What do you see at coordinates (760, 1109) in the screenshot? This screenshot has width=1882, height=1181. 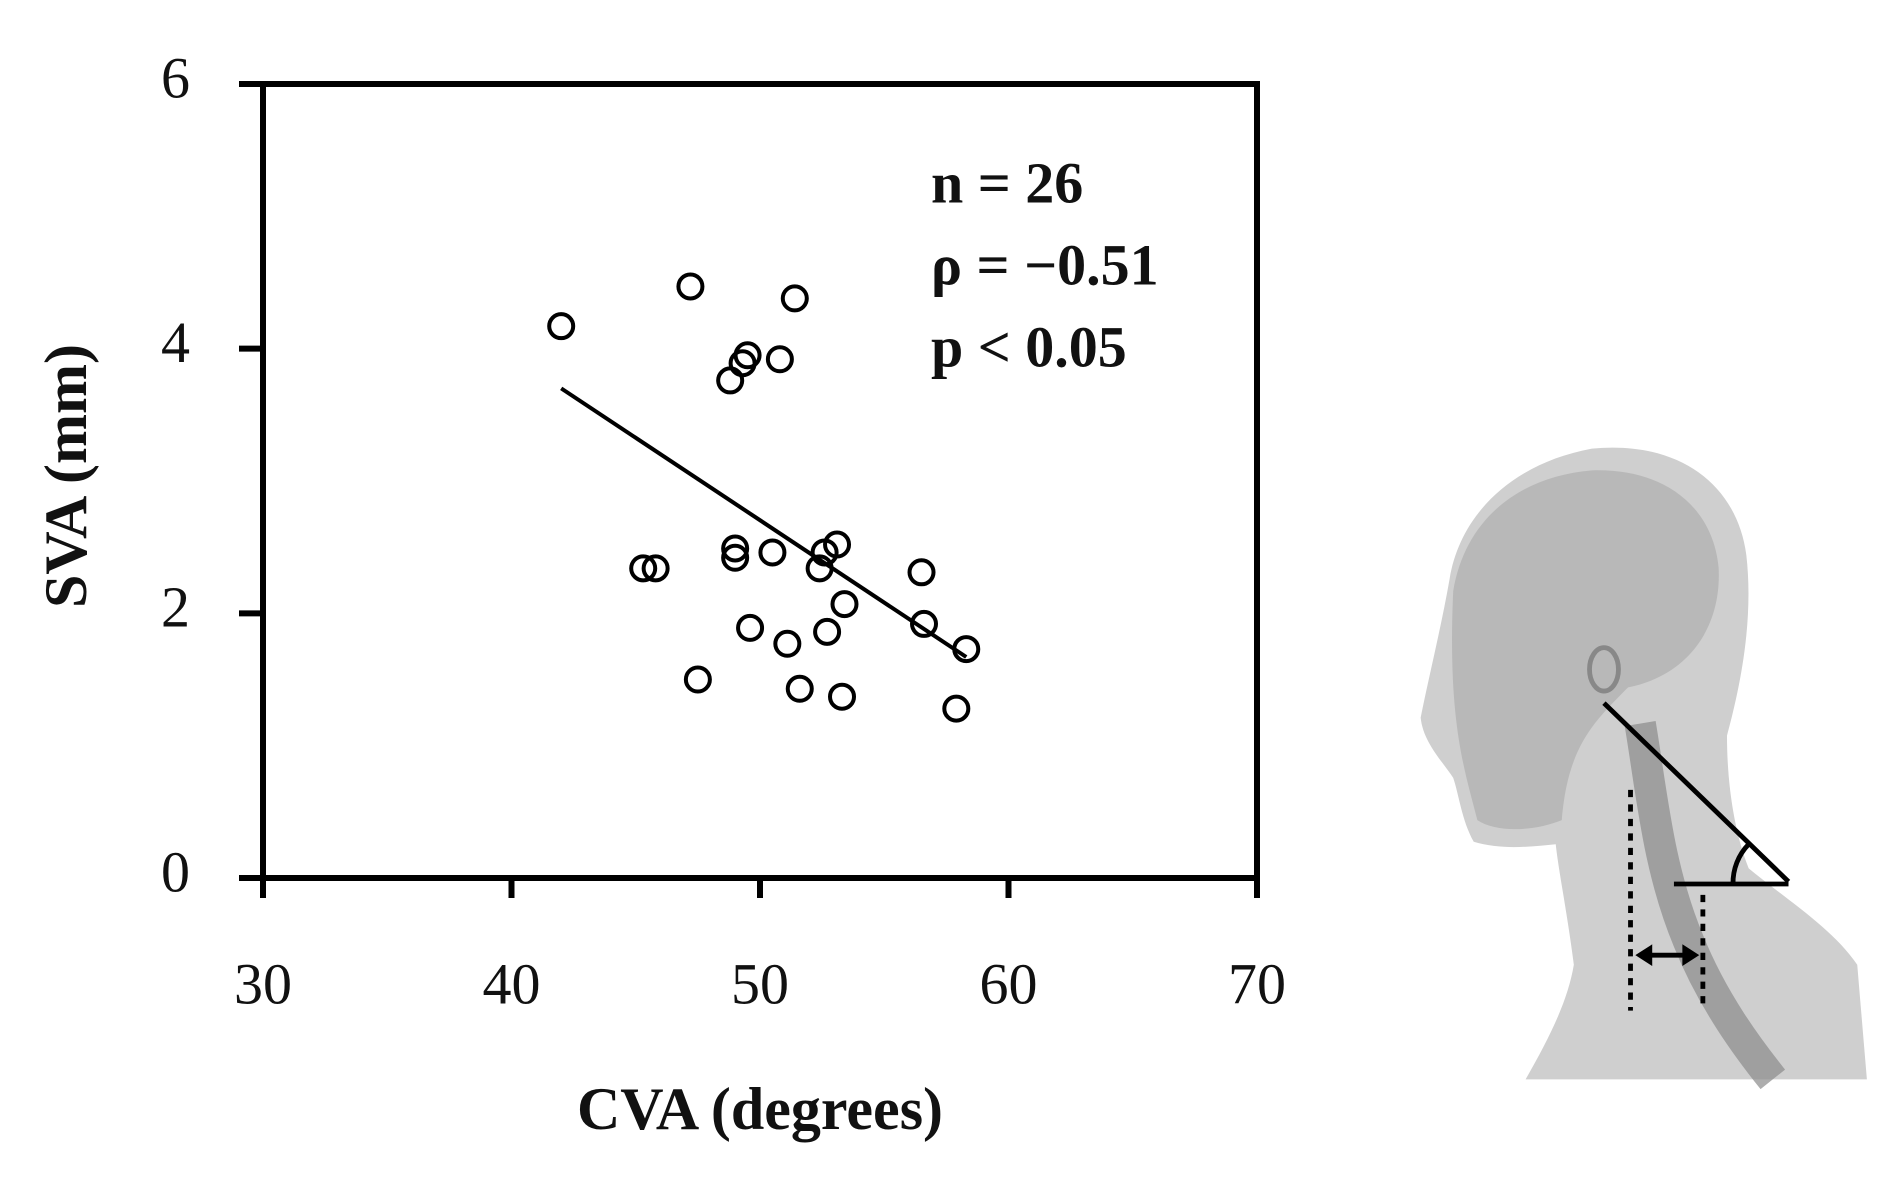 I see `x-axis-title: CVA (degrees)` at bounding box center [760, 1109].